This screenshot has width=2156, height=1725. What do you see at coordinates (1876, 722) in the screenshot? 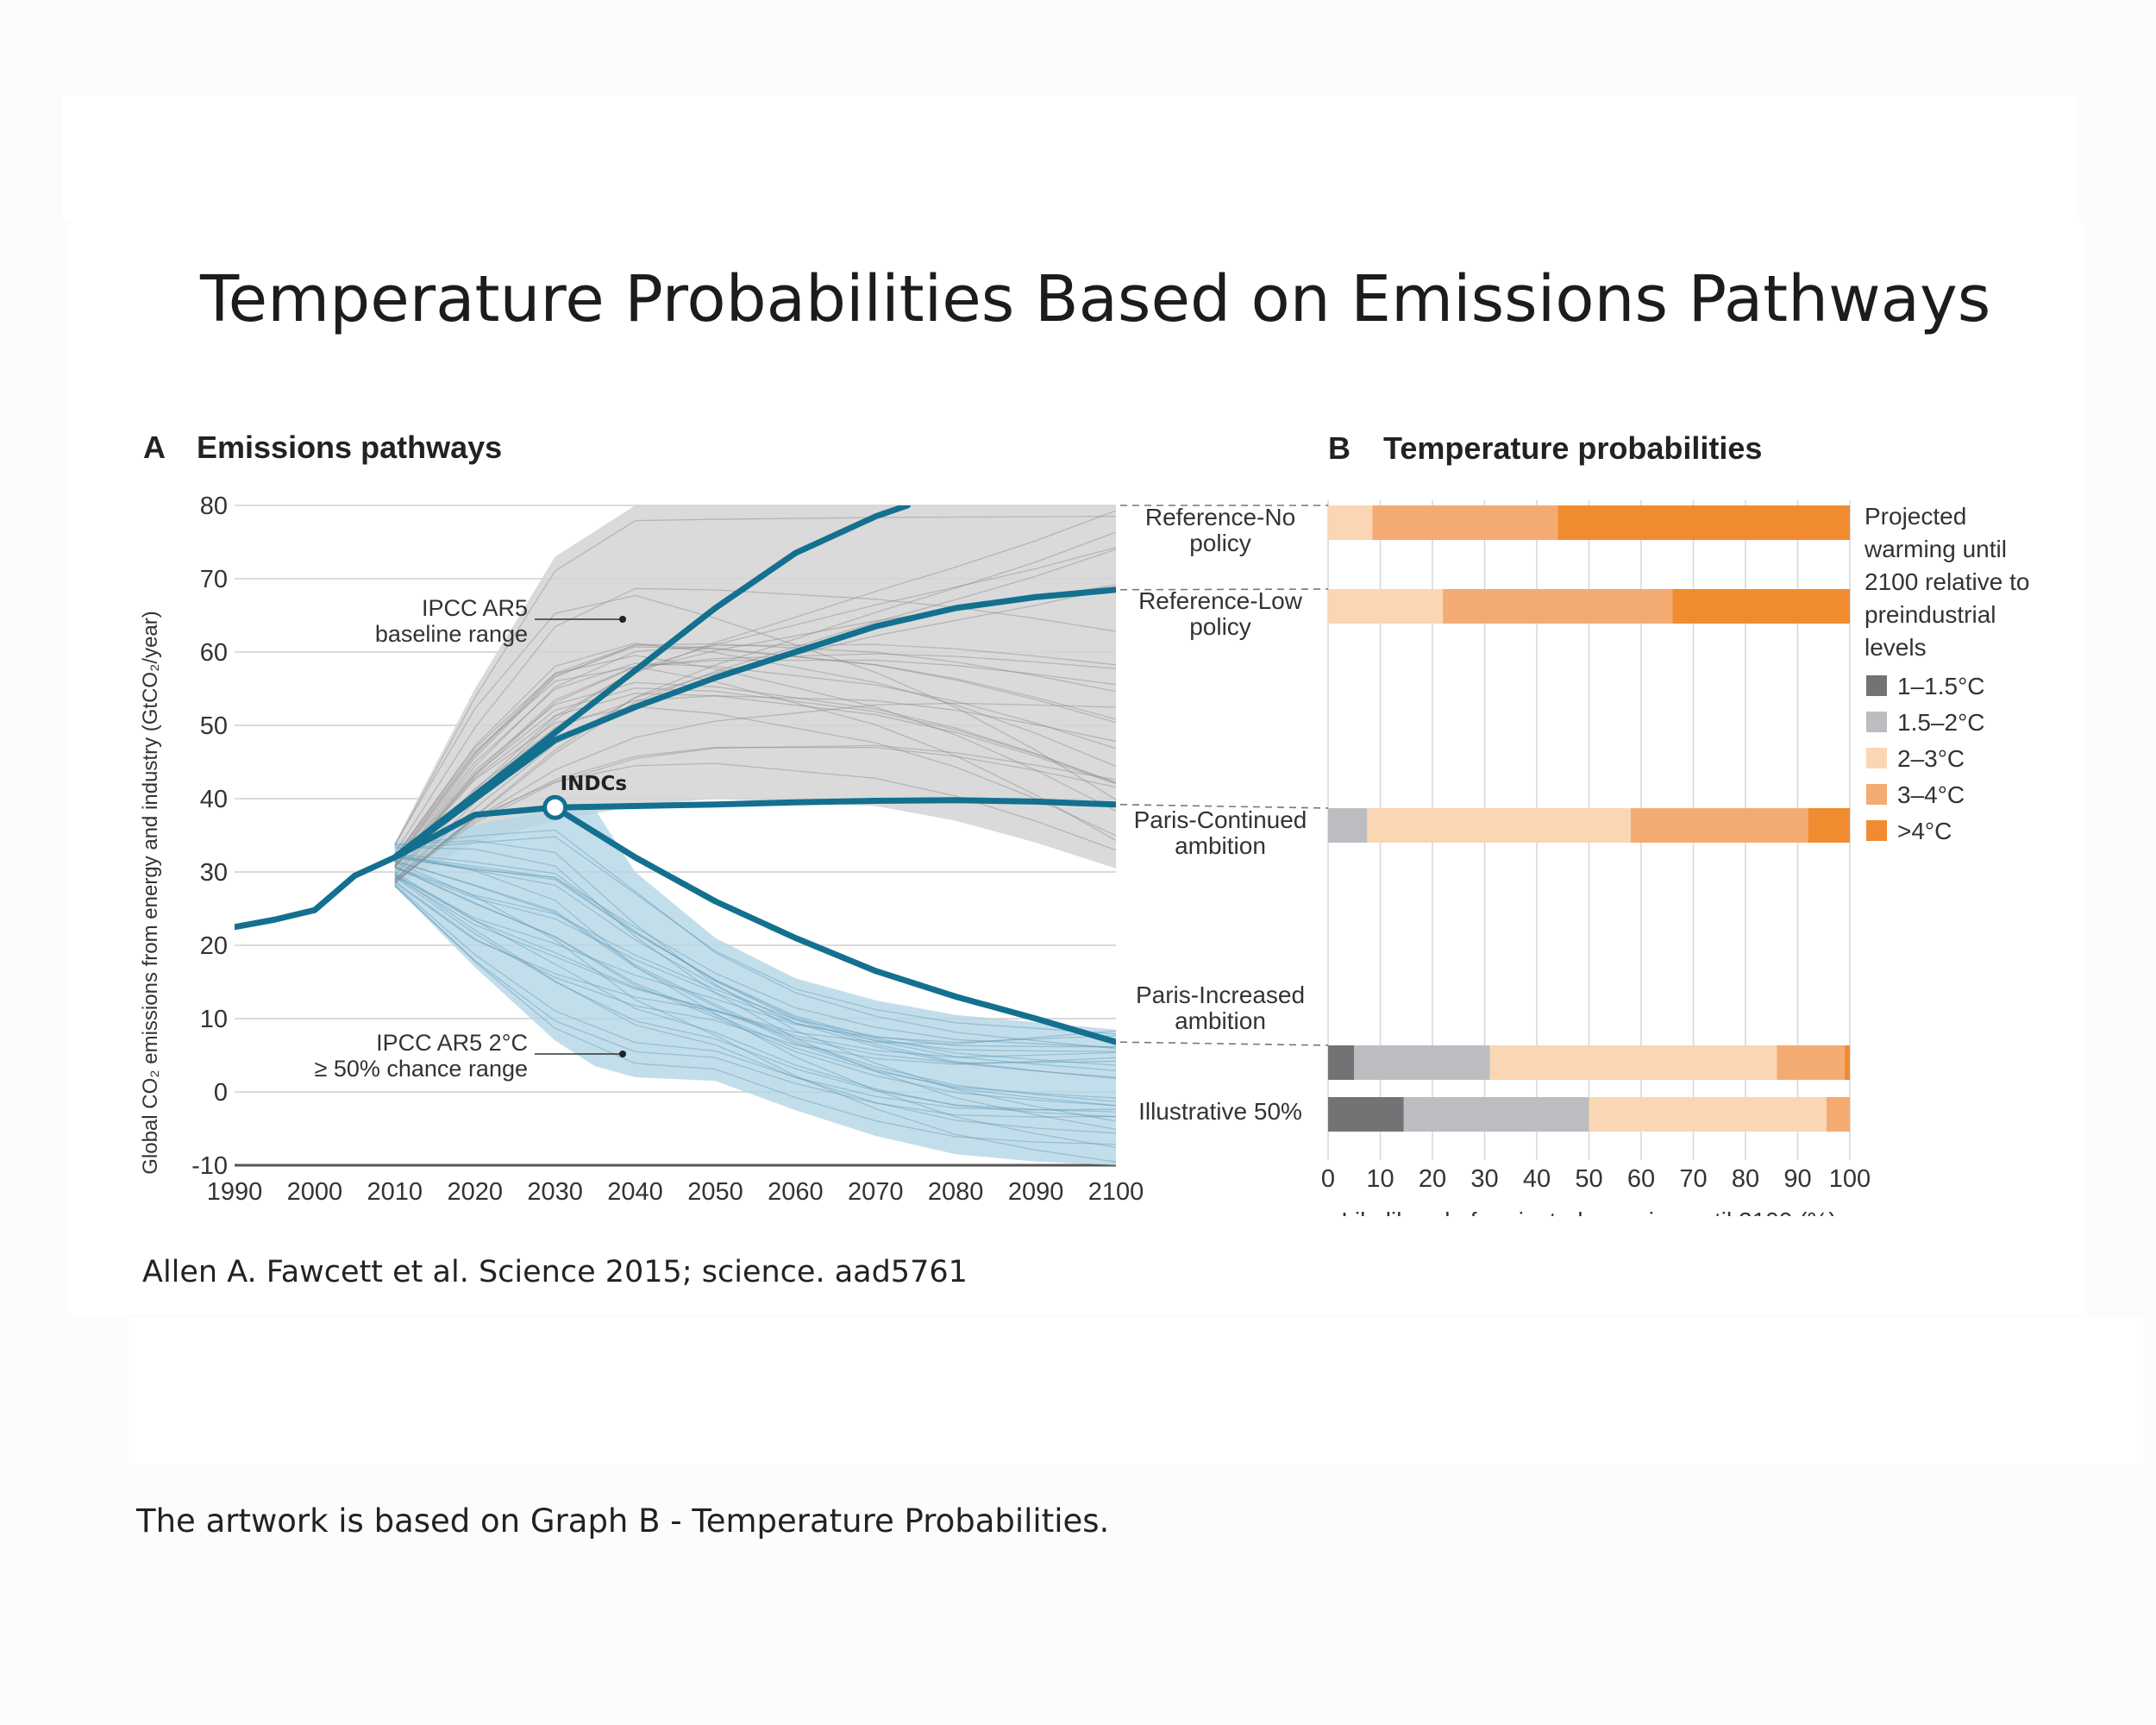
I see `legend-swatch-1-5-2-c` at bounding box center [1876, 722].